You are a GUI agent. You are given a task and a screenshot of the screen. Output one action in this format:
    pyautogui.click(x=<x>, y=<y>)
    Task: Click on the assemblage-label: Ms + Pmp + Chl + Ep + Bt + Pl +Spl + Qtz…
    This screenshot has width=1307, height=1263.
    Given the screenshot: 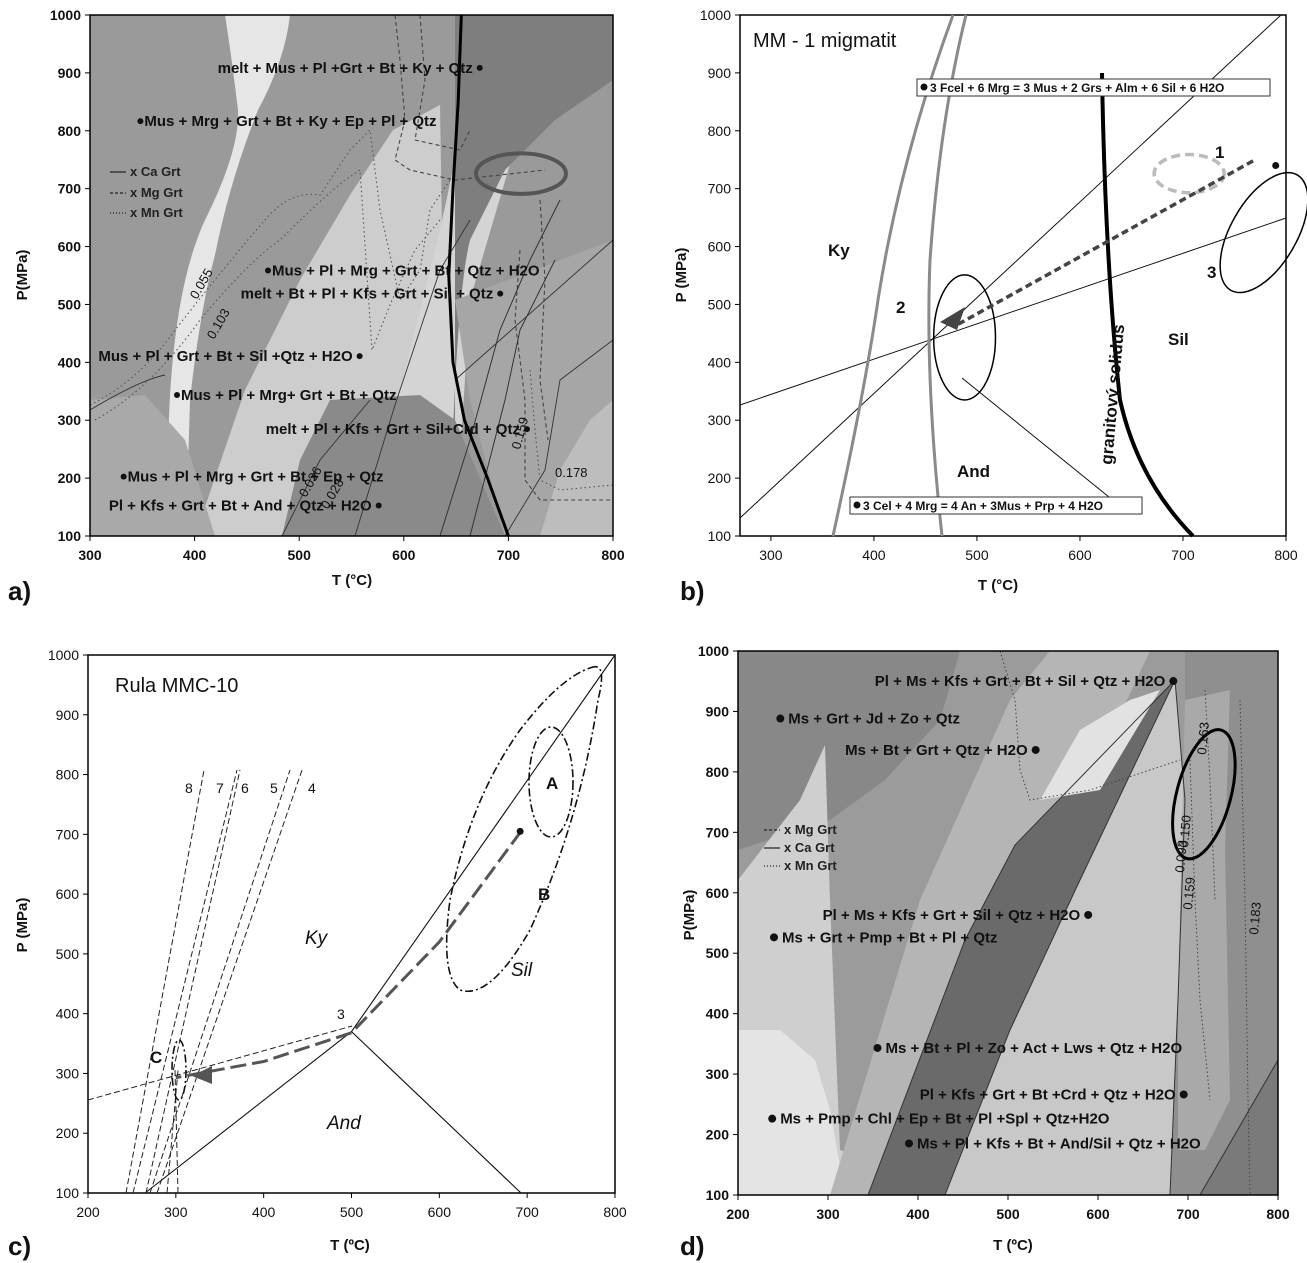 What is the action you would take?
    pyautogui.click(x=945, y=1119)
    